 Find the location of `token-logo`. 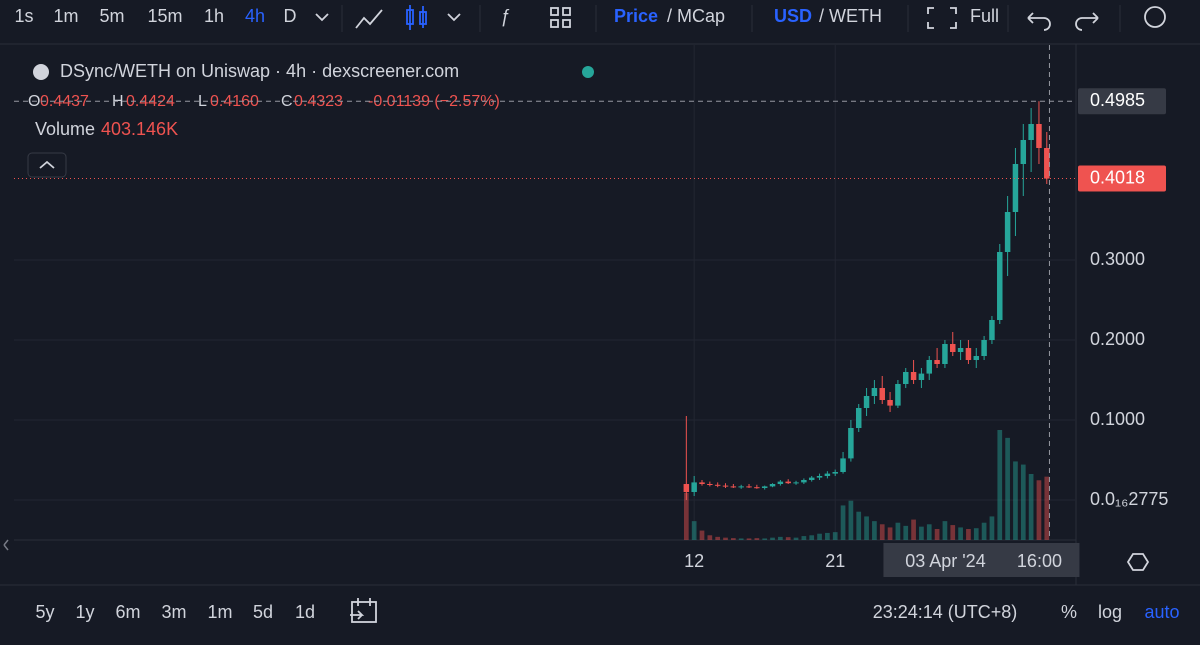

token-logo is located at coordinates (41, 72).